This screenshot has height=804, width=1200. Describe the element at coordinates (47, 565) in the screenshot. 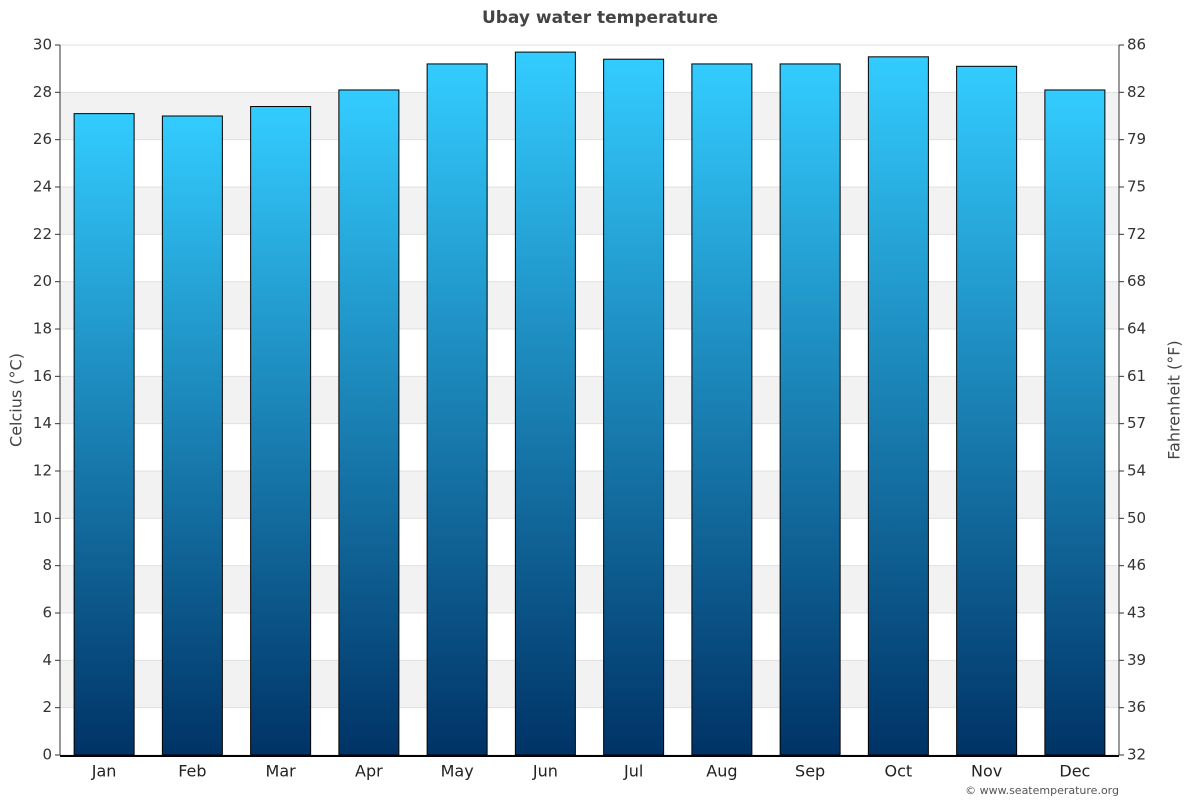

I see `y-tick-label: 8` at that location.